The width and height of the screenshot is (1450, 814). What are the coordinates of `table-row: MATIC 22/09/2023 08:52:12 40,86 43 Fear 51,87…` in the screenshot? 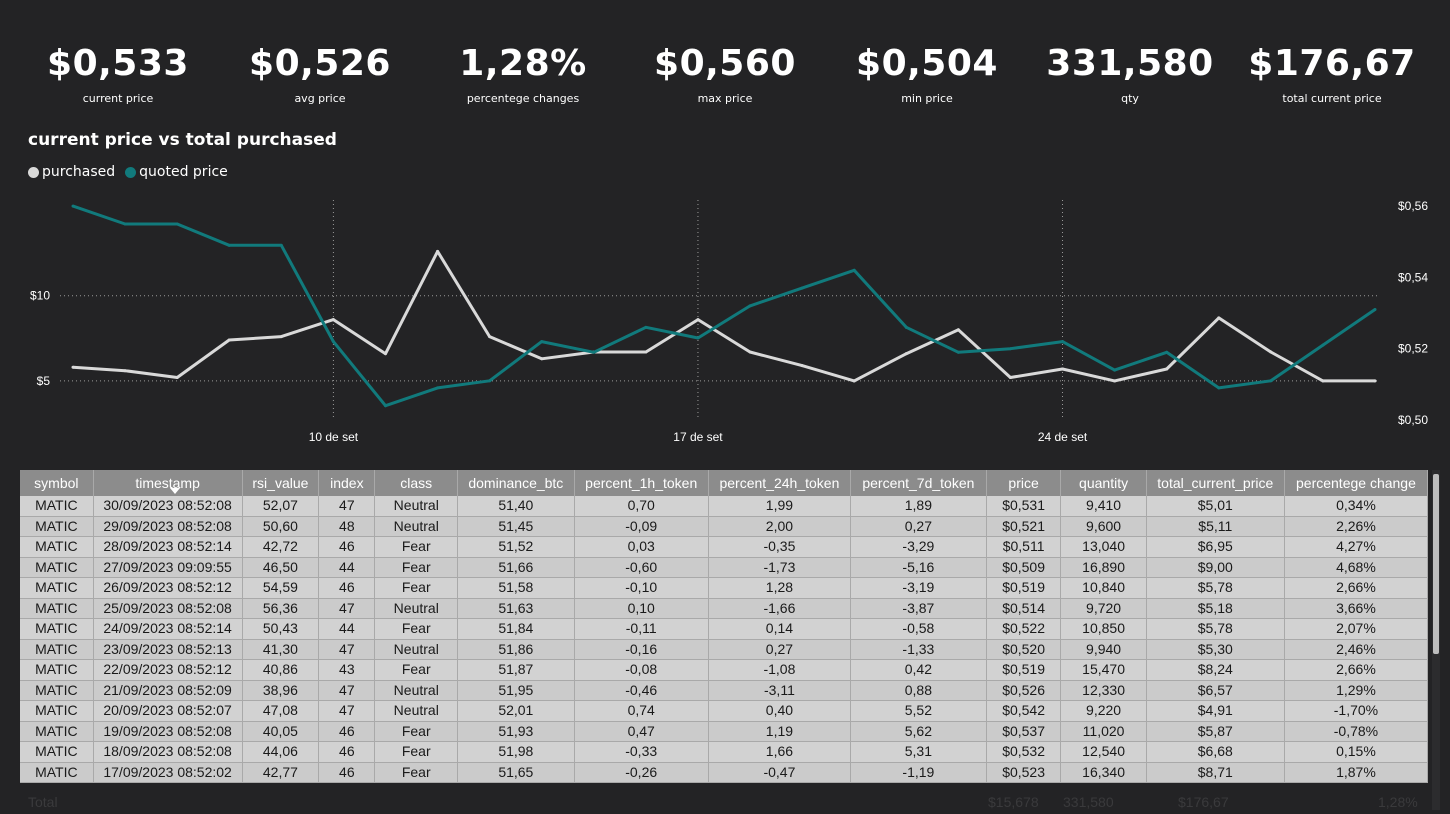 It's located at (724, 670).